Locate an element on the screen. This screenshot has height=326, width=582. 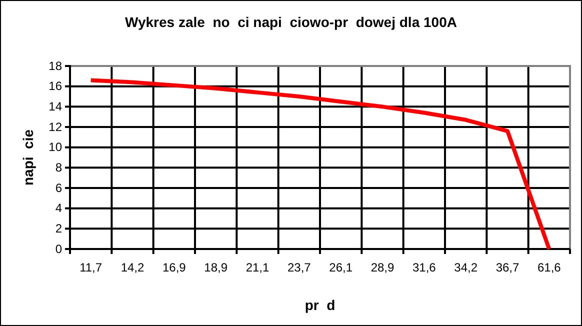
y-tick-label: 4 is located at coordinates (58, 208).